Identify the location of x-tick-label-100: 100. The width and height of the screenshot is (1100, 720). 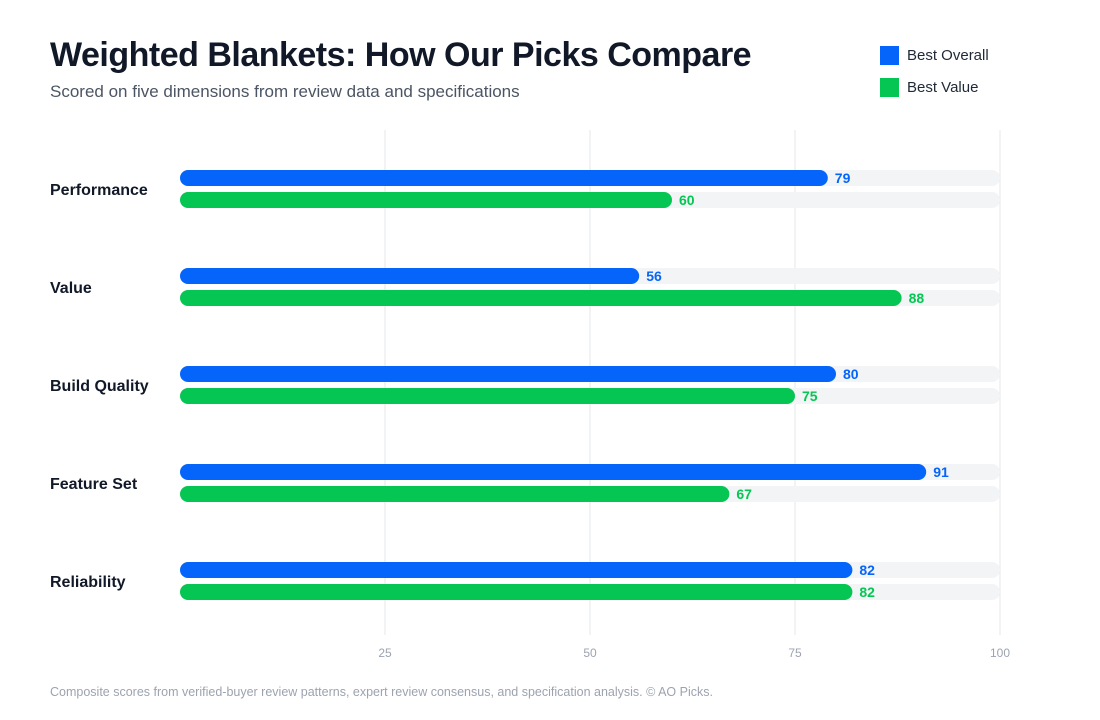
(1000, 653).